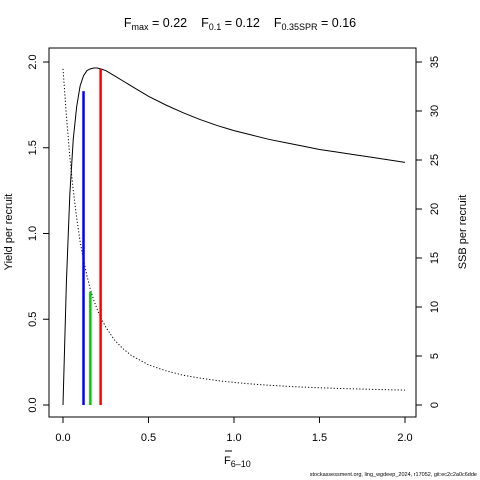  Describe the element at coordinates (33, 233) in the screenshot. I see `y-left-tick-label: 1.0` at that location.